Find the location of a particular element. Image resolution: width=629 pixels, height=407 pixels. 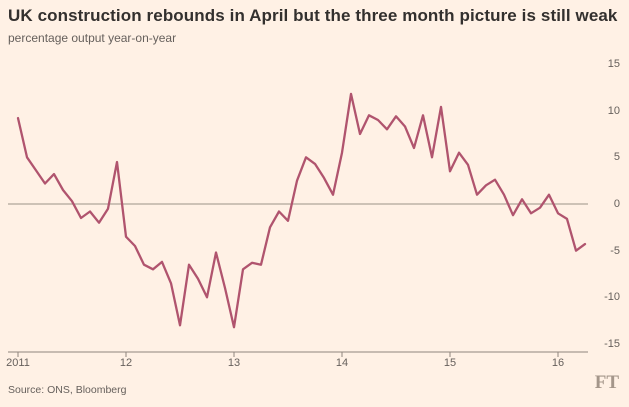

x-axis-label: 2011 is located at coordinates (18, 363).